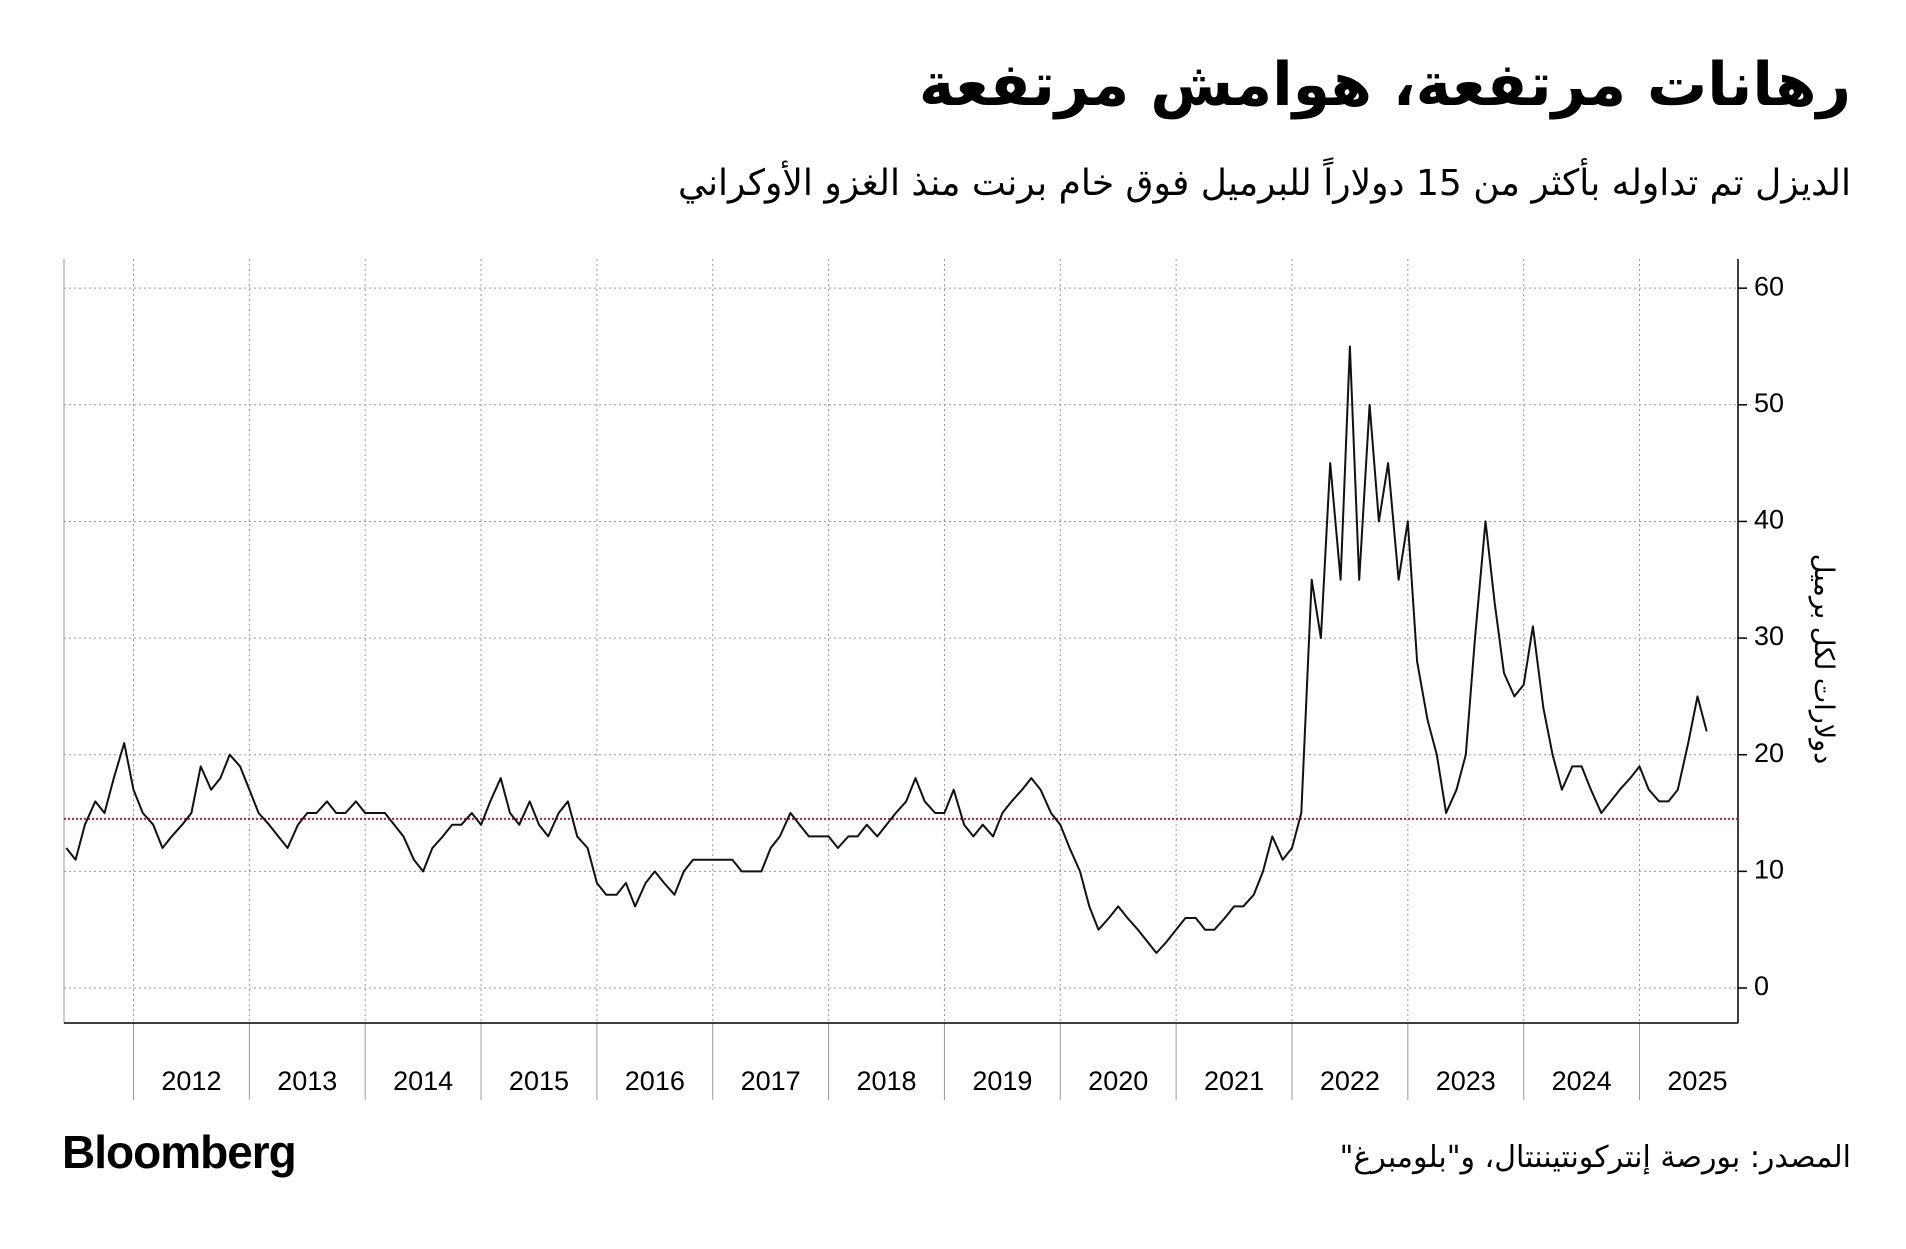 This screenshot has width=1906, height=1249. Describe the element at coordinates (307, 1081) in the screenshot. I see `x-tick-label: 2013` at that location.